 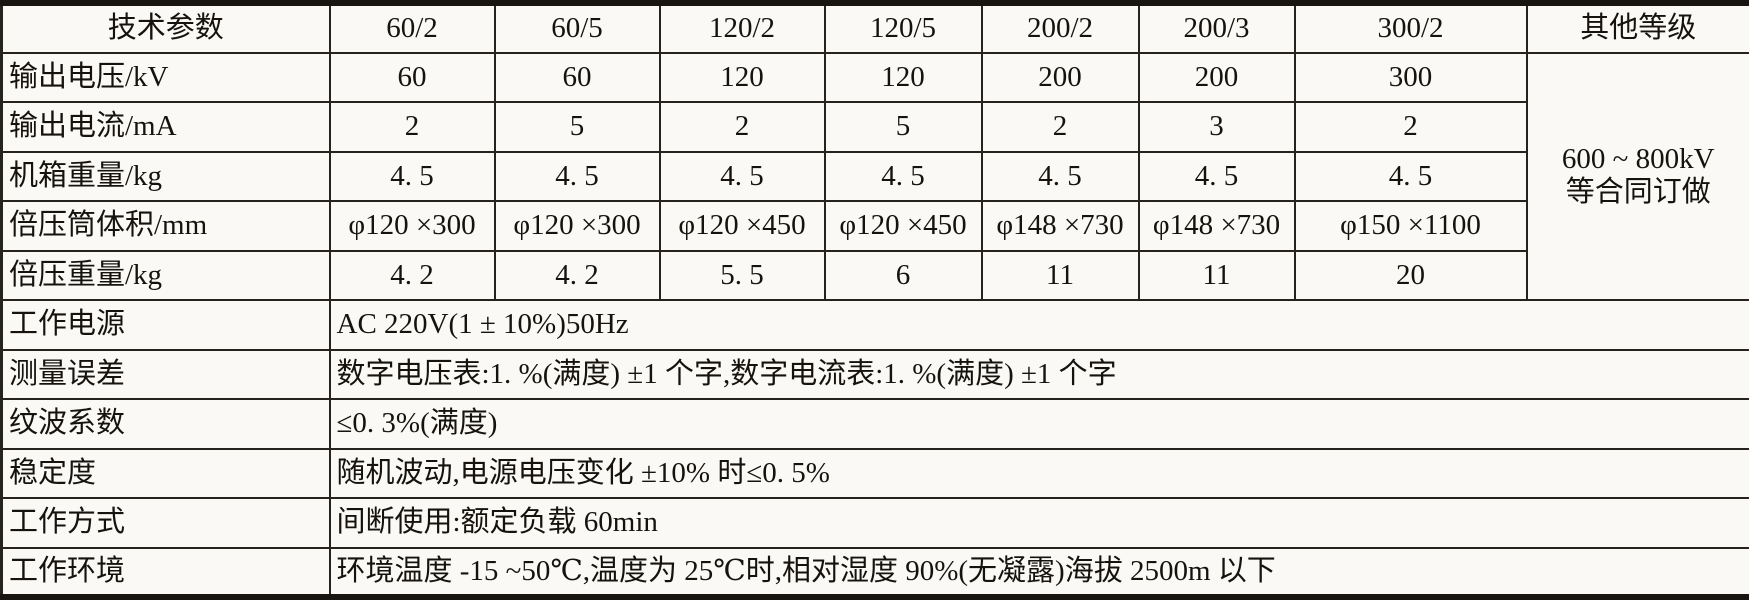 What do you see at coordinates (165, 176) in the screenshot?
I see `param-label: 机箱重量/kg` at bounding box center [165, 176].